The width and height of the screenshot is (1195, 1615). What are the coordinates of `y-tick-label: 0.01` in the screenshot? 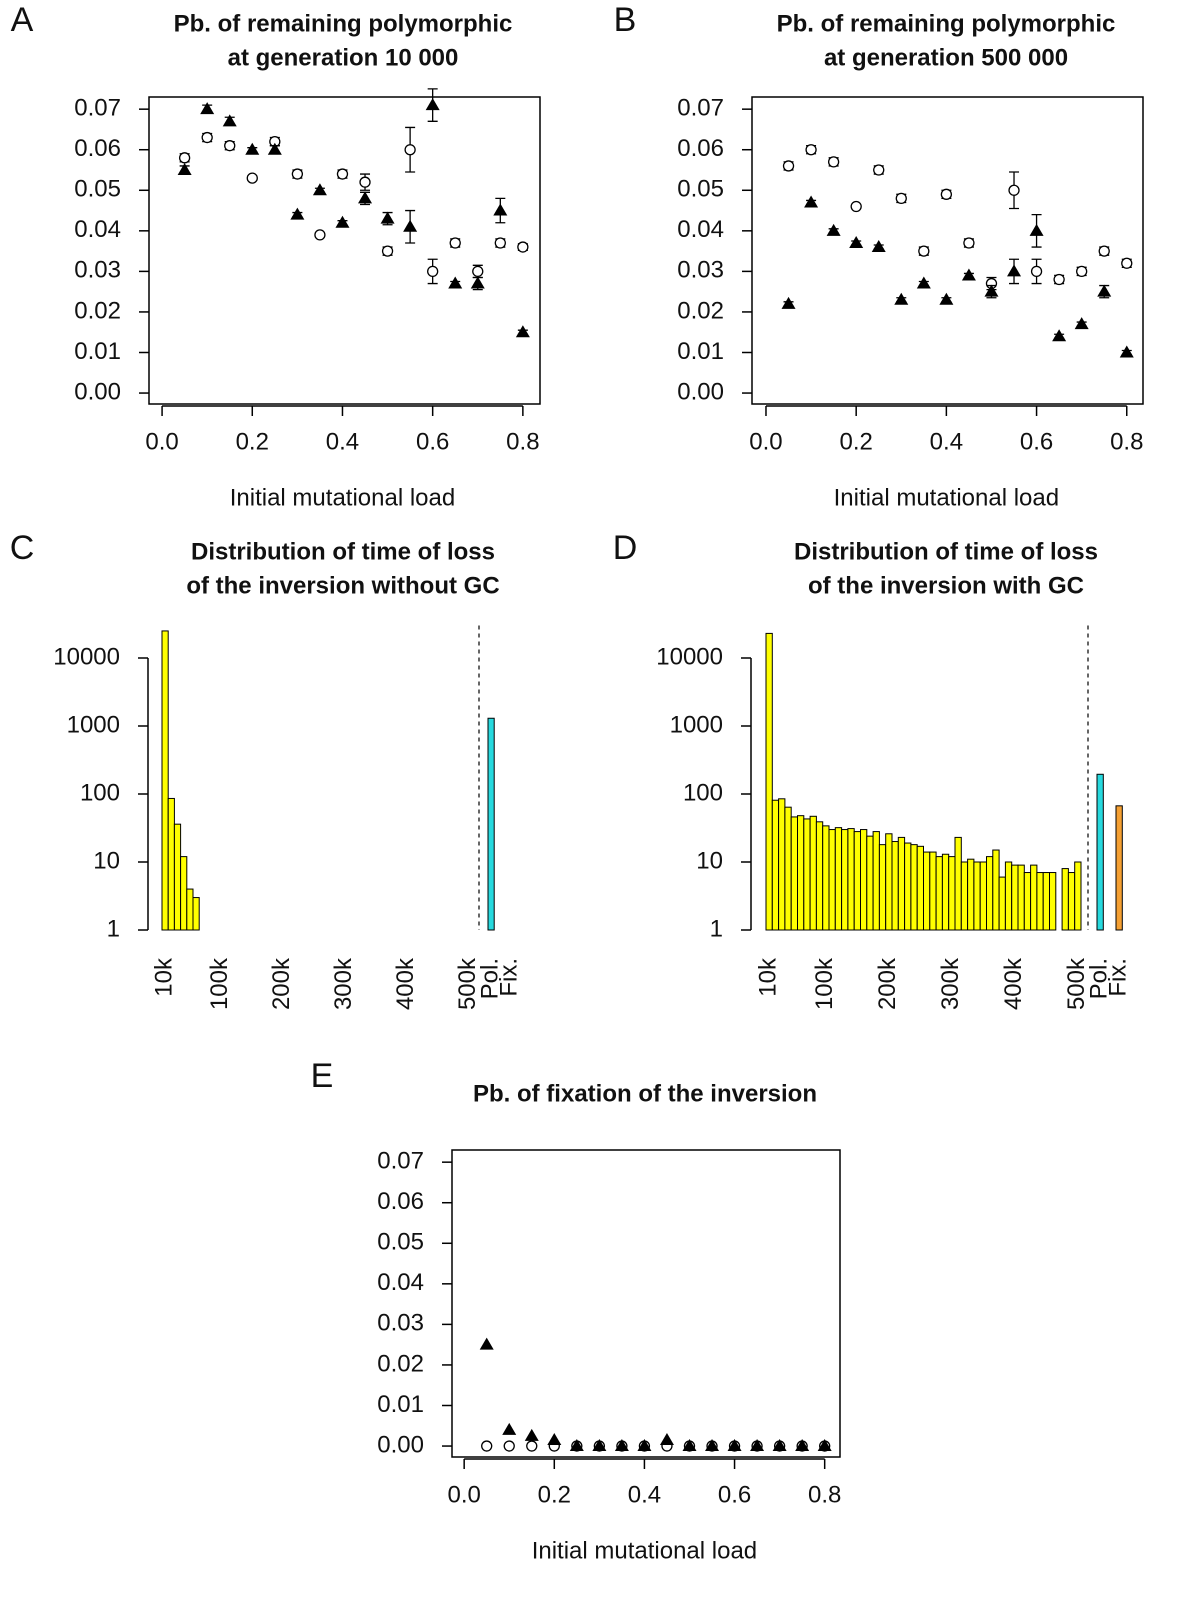 It's located at (97, 351).